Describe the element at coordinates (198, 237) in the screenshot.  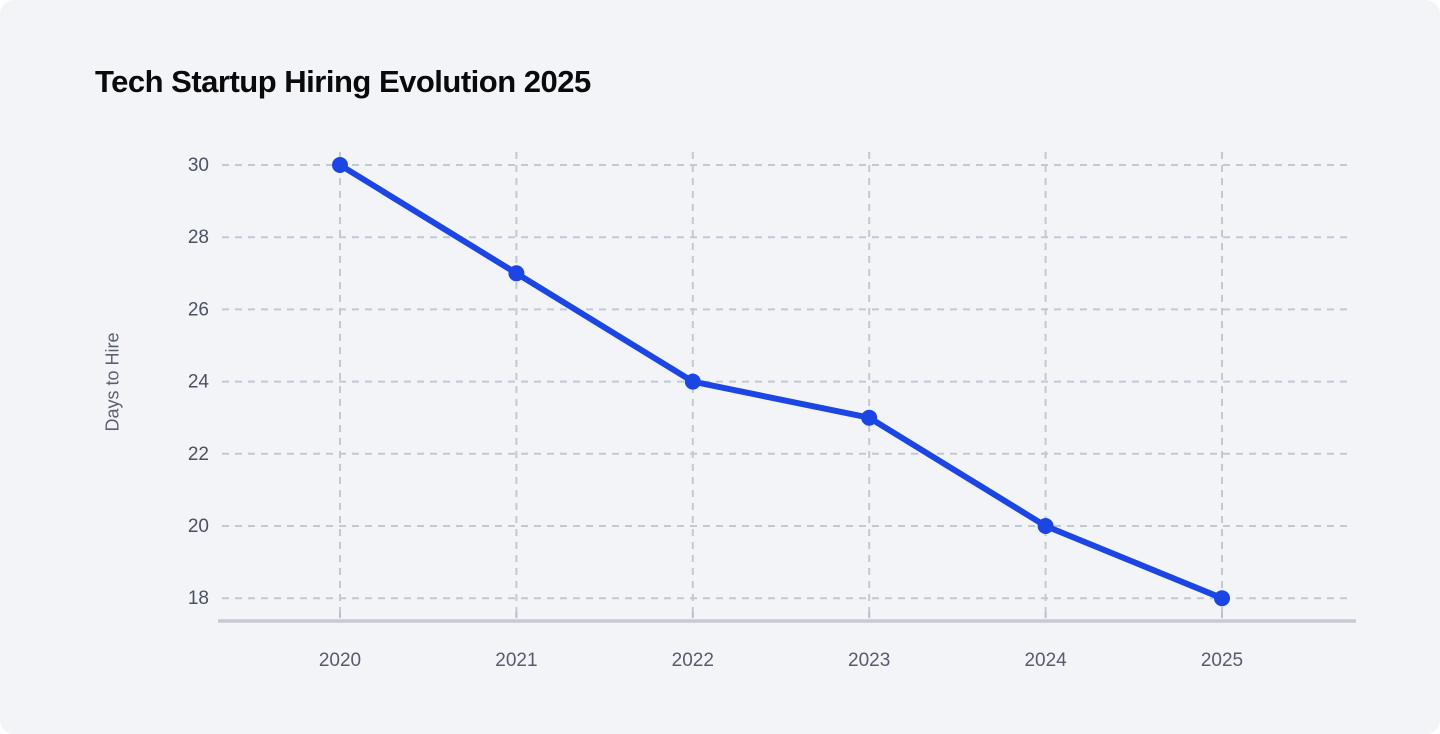
I see `y-tick-label: 28` at that location.